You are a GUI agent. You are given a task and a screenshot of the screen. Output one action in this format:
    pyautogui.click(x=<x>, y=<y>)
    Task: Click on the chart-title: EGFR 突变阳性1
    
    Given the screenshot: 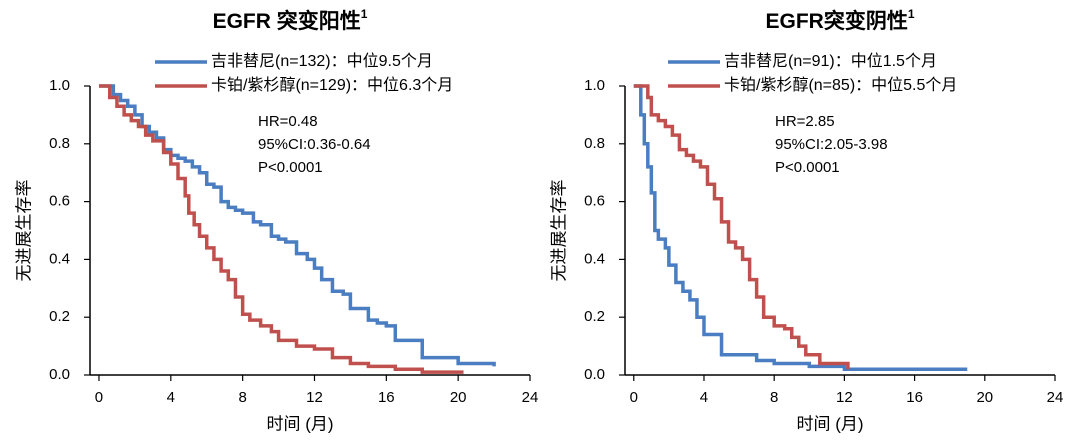 What is the action you would take?
    pyautogui.click(x=290, y=19)
    